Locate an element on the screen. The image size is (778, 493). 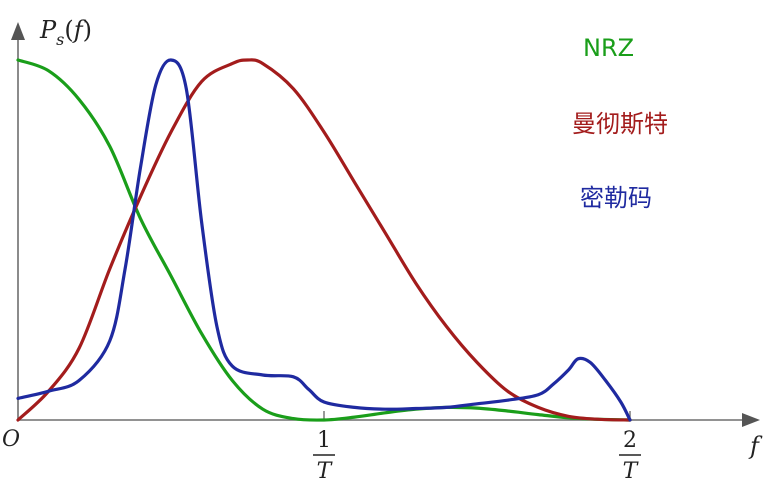
legend-nrz: NRZ is located at coordinates (608, 48).